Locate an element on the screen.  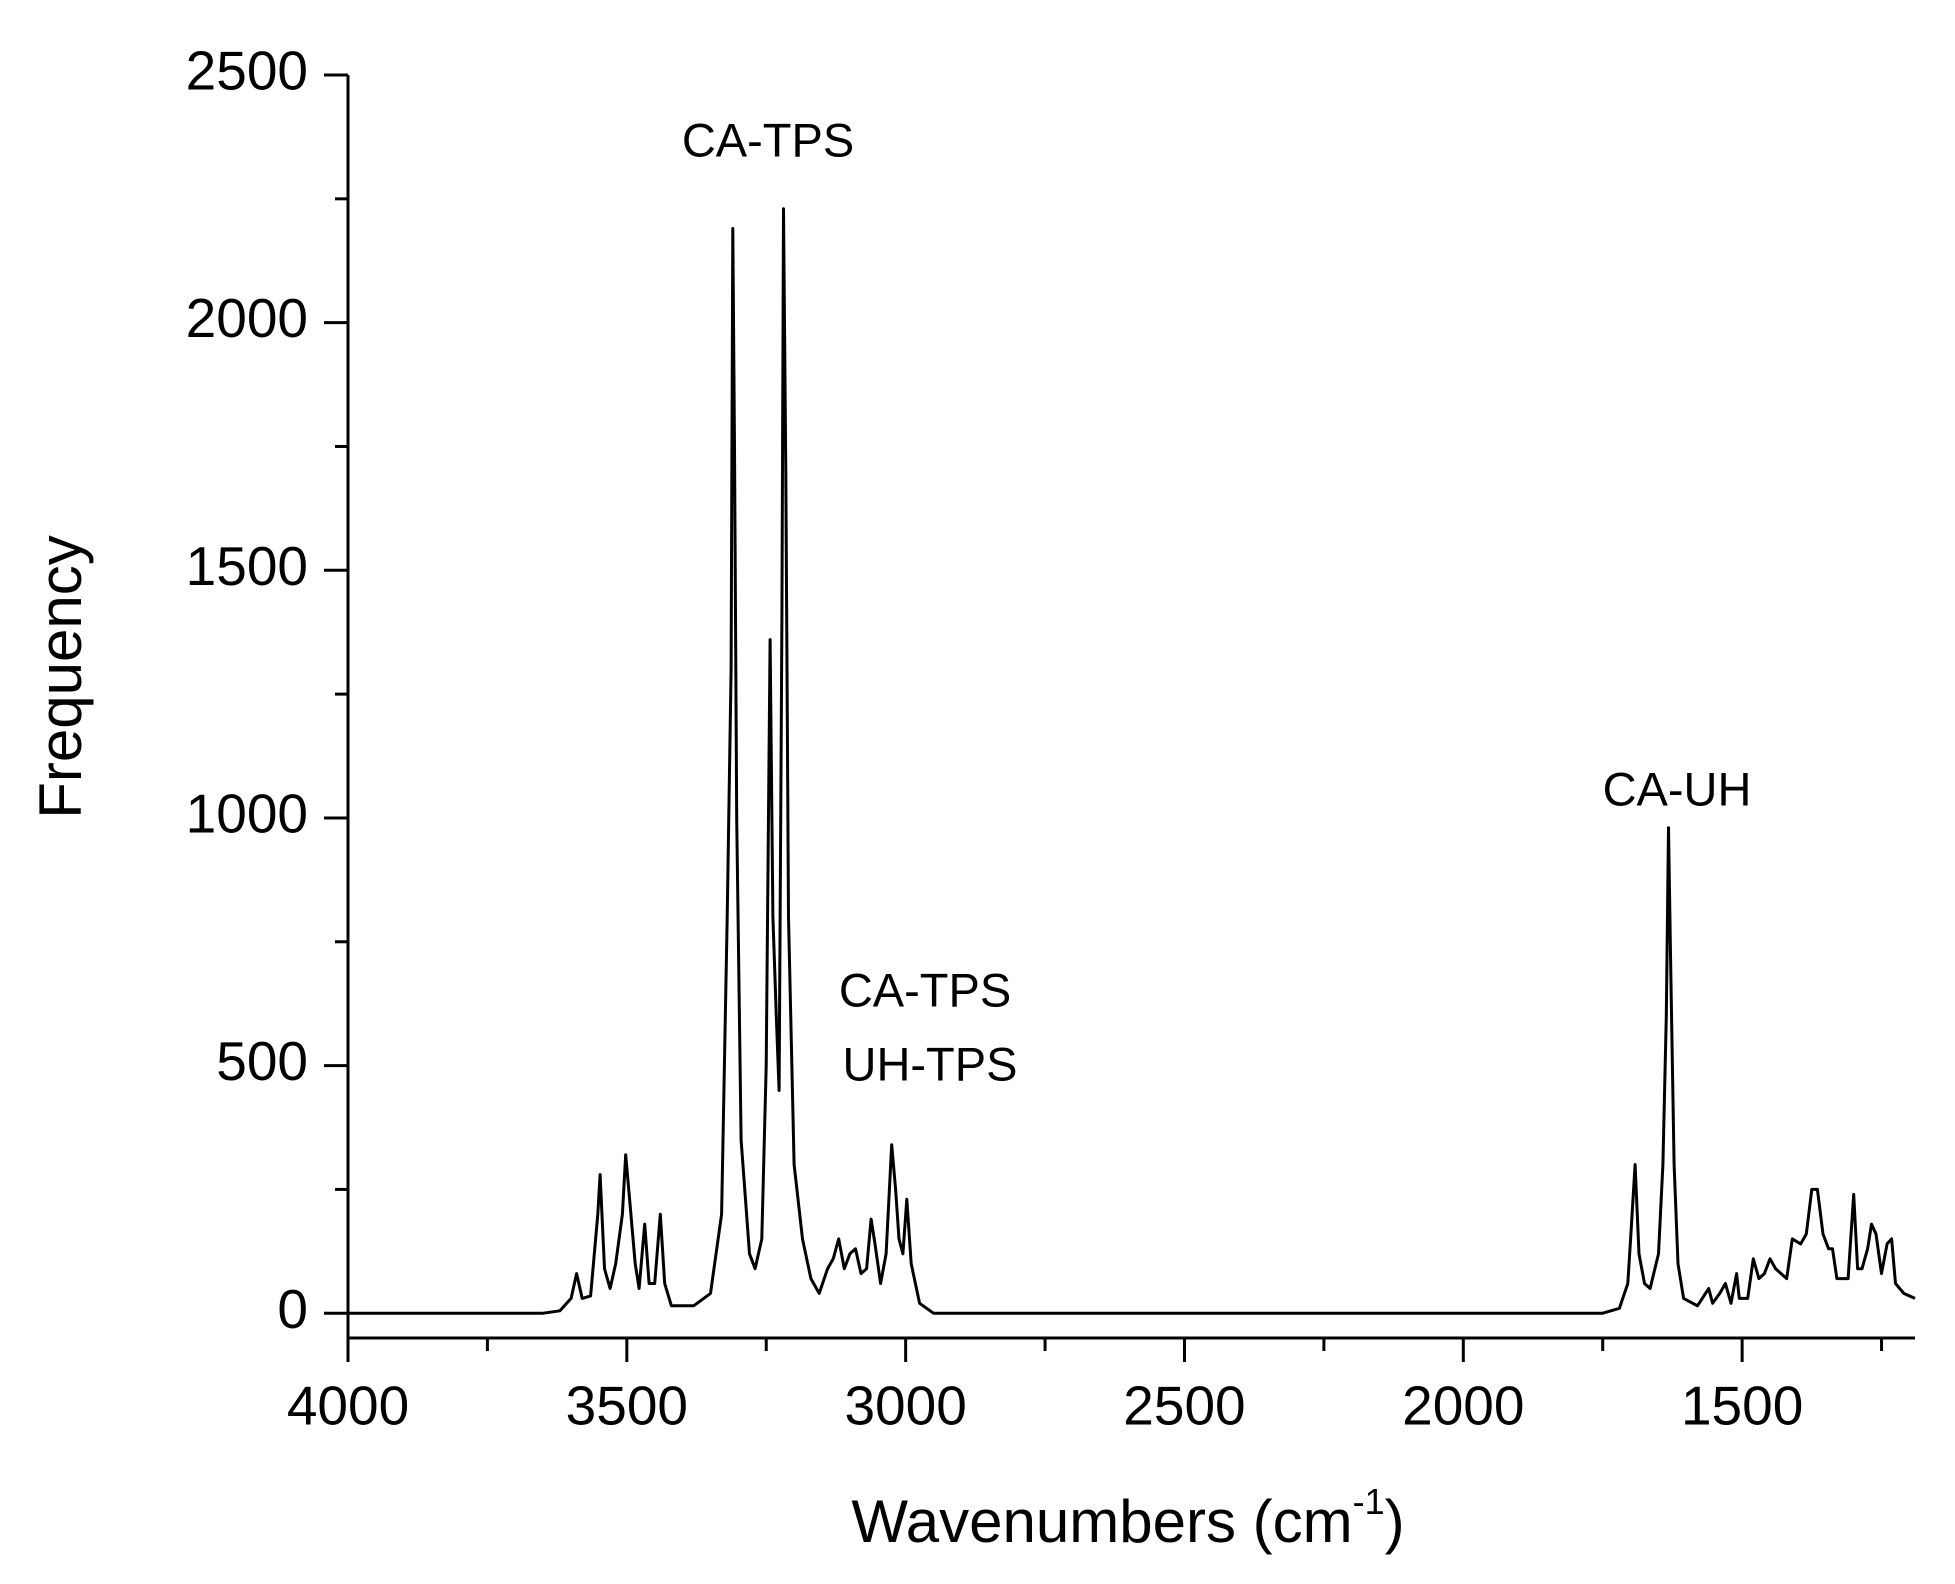
annotation: CA-UH is located at coordinates (1677, 788).